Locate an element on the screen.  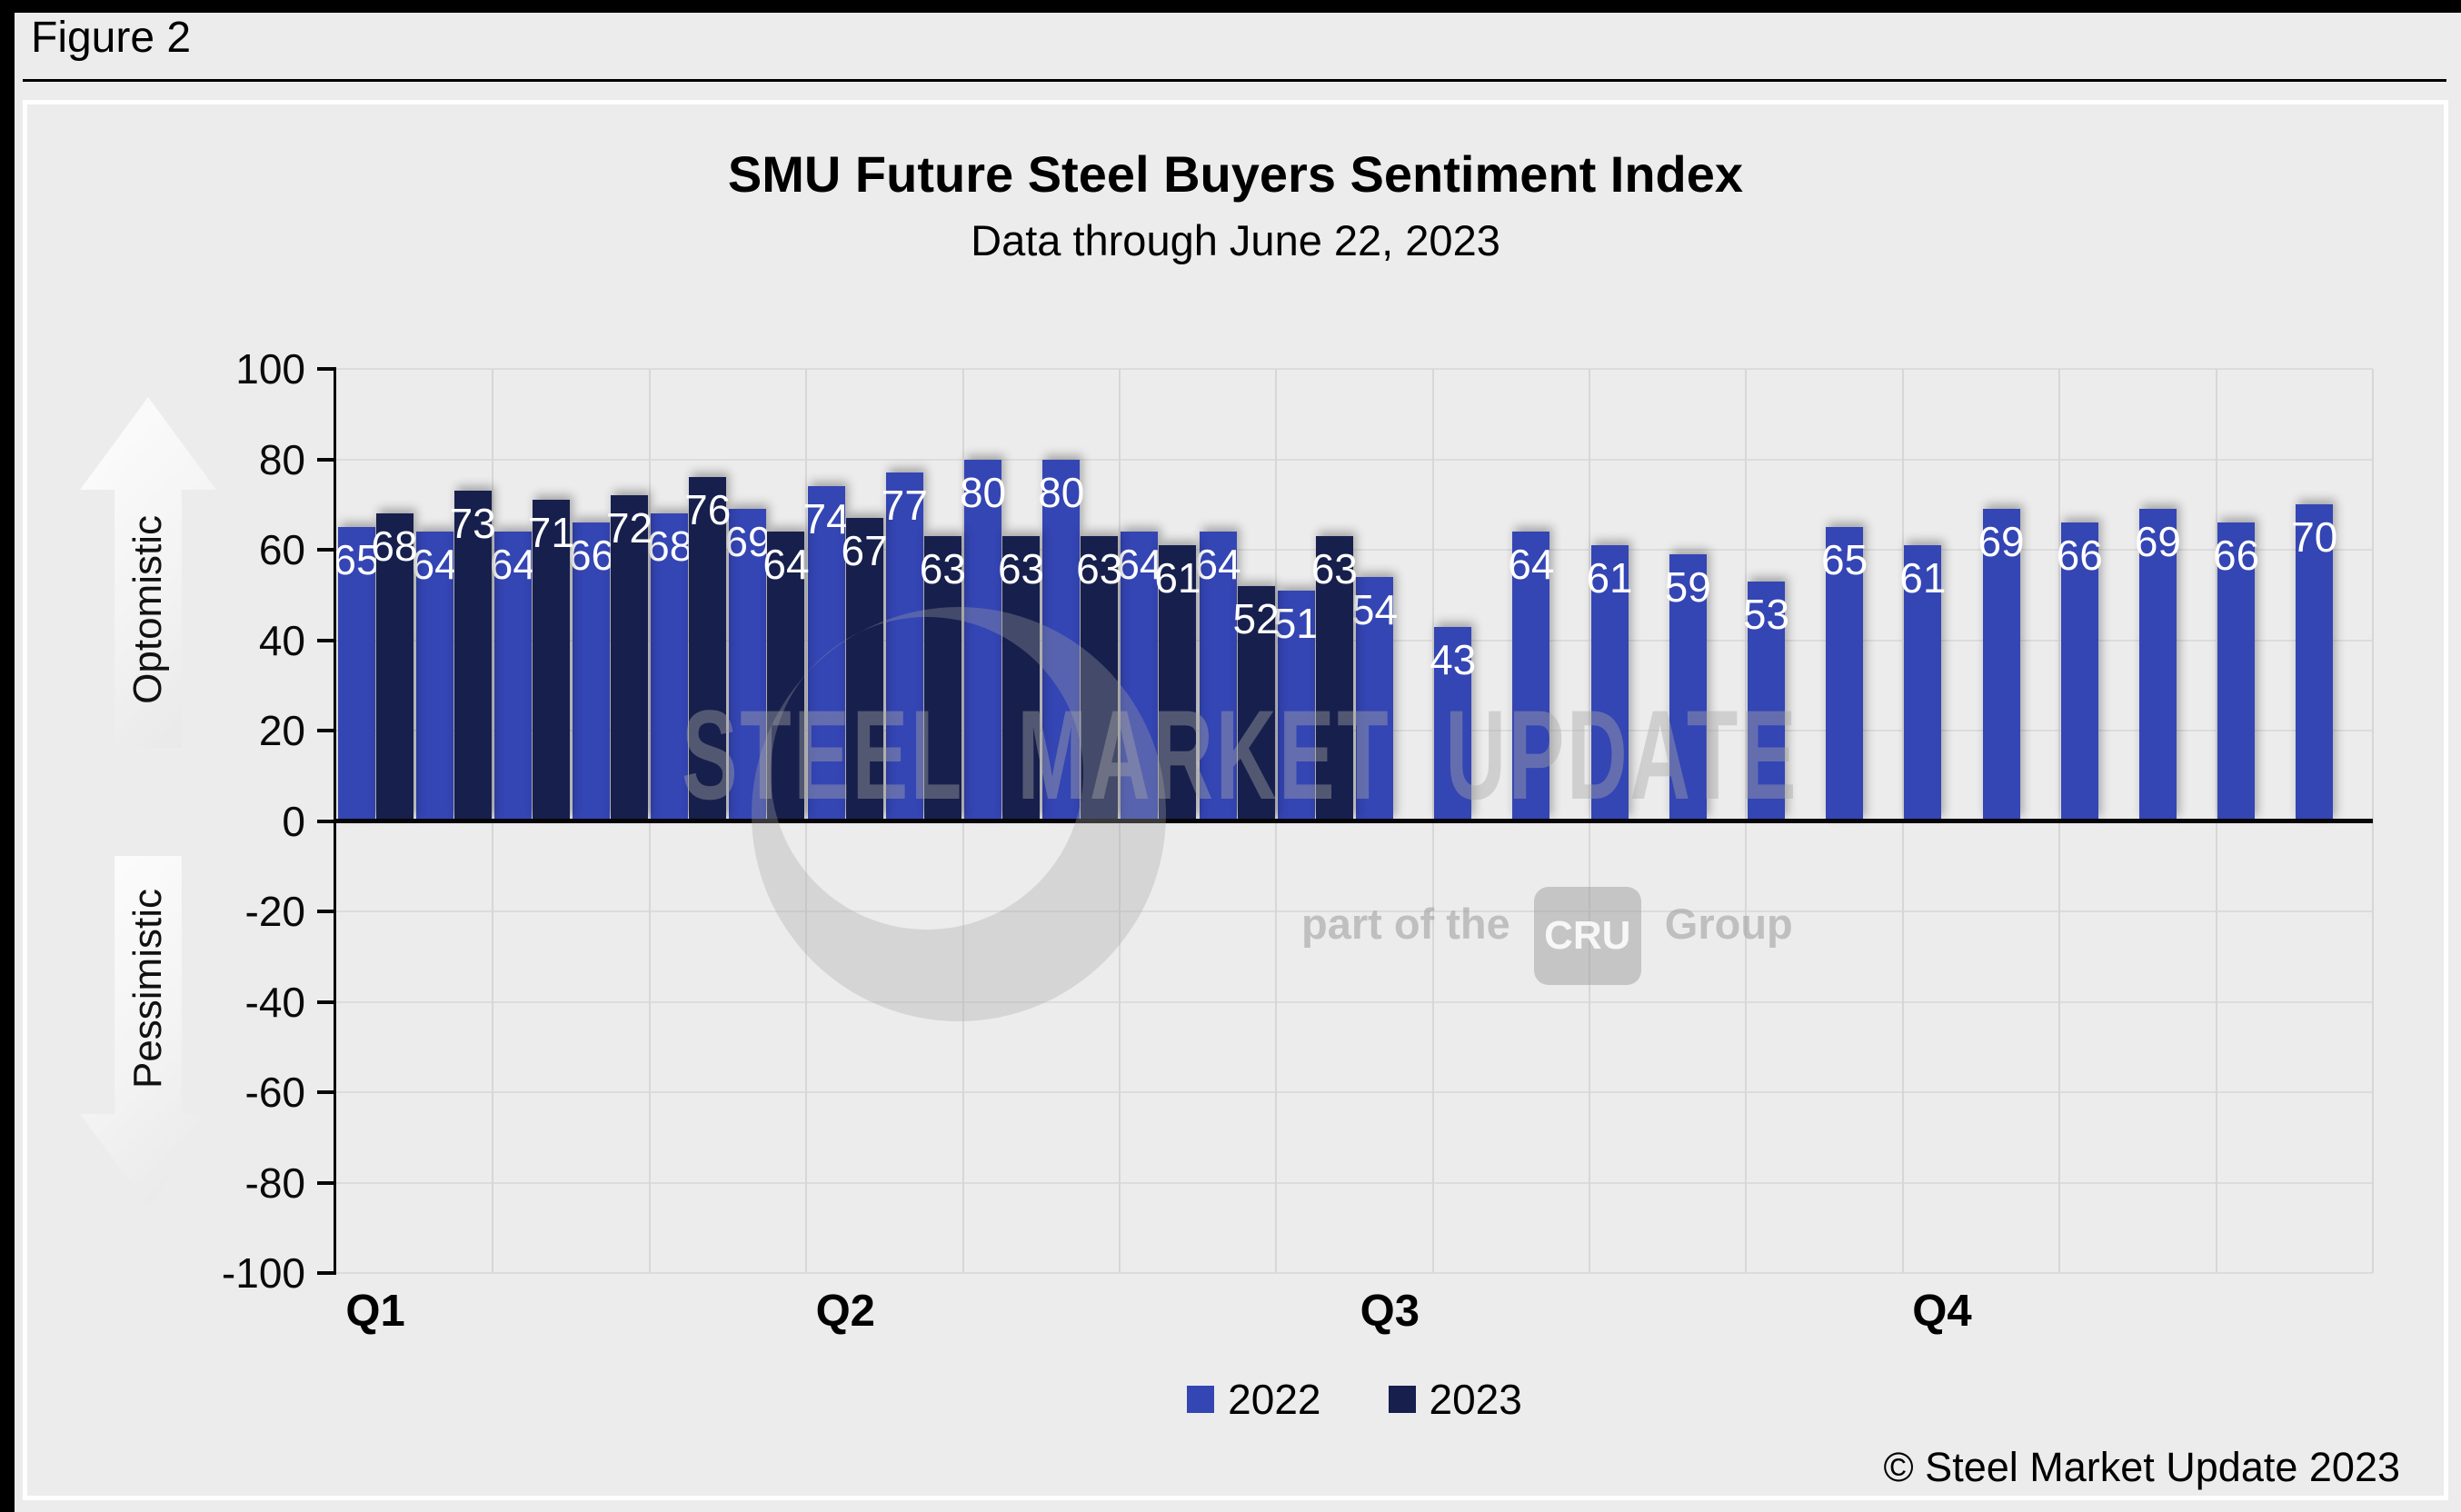
watermark-part-of-the: part of the is located at coordinates (1405, 923).